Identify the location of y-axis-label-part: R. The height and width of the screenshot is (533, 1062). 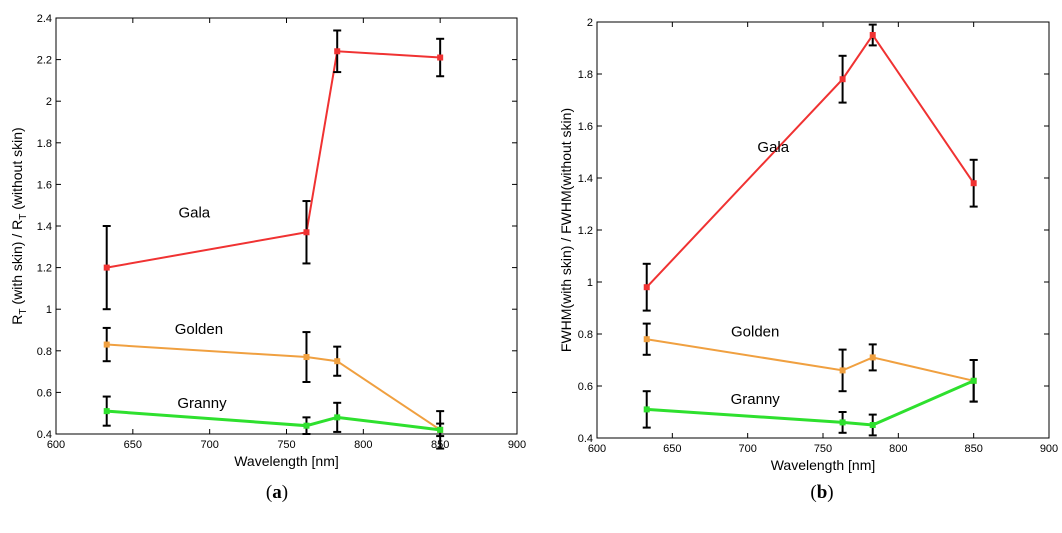
(17, 320).